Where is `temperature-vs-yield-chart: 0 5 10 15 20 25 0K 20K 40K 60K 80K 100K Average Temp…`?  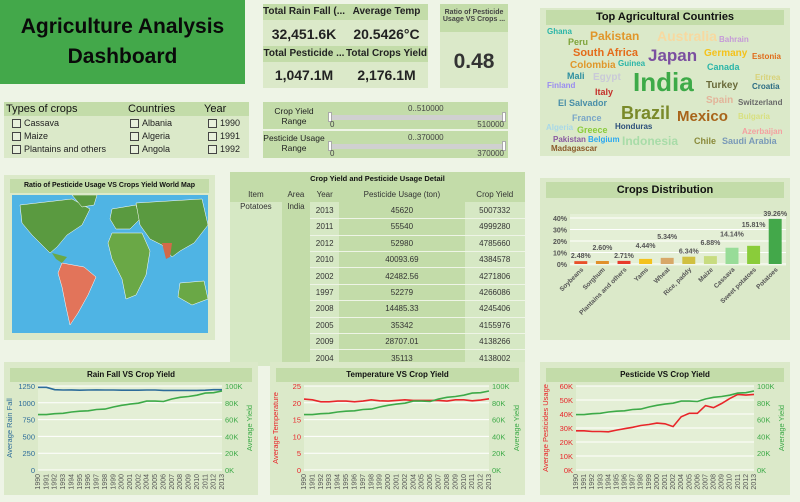
temperature-vs-yield-chart: 0 5 10 15 20 25 0K 20K 40K 60K 80K 100K Average Temp… is located at coordinates (396, 436).